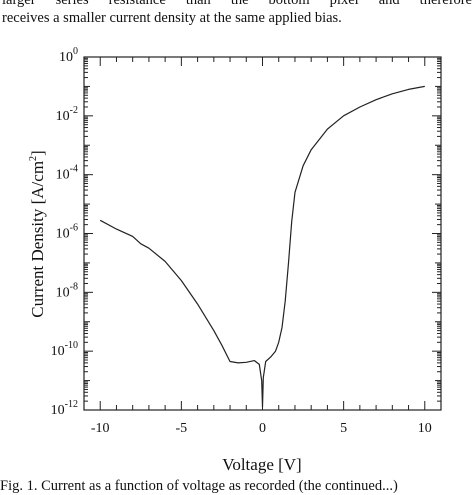 This screenshot has width=474, height=495. What do you see at coordinates (261, 464) in the screenshot?
I see `x-axis-label: Voltage [V]` at bounding box center [261, 464].